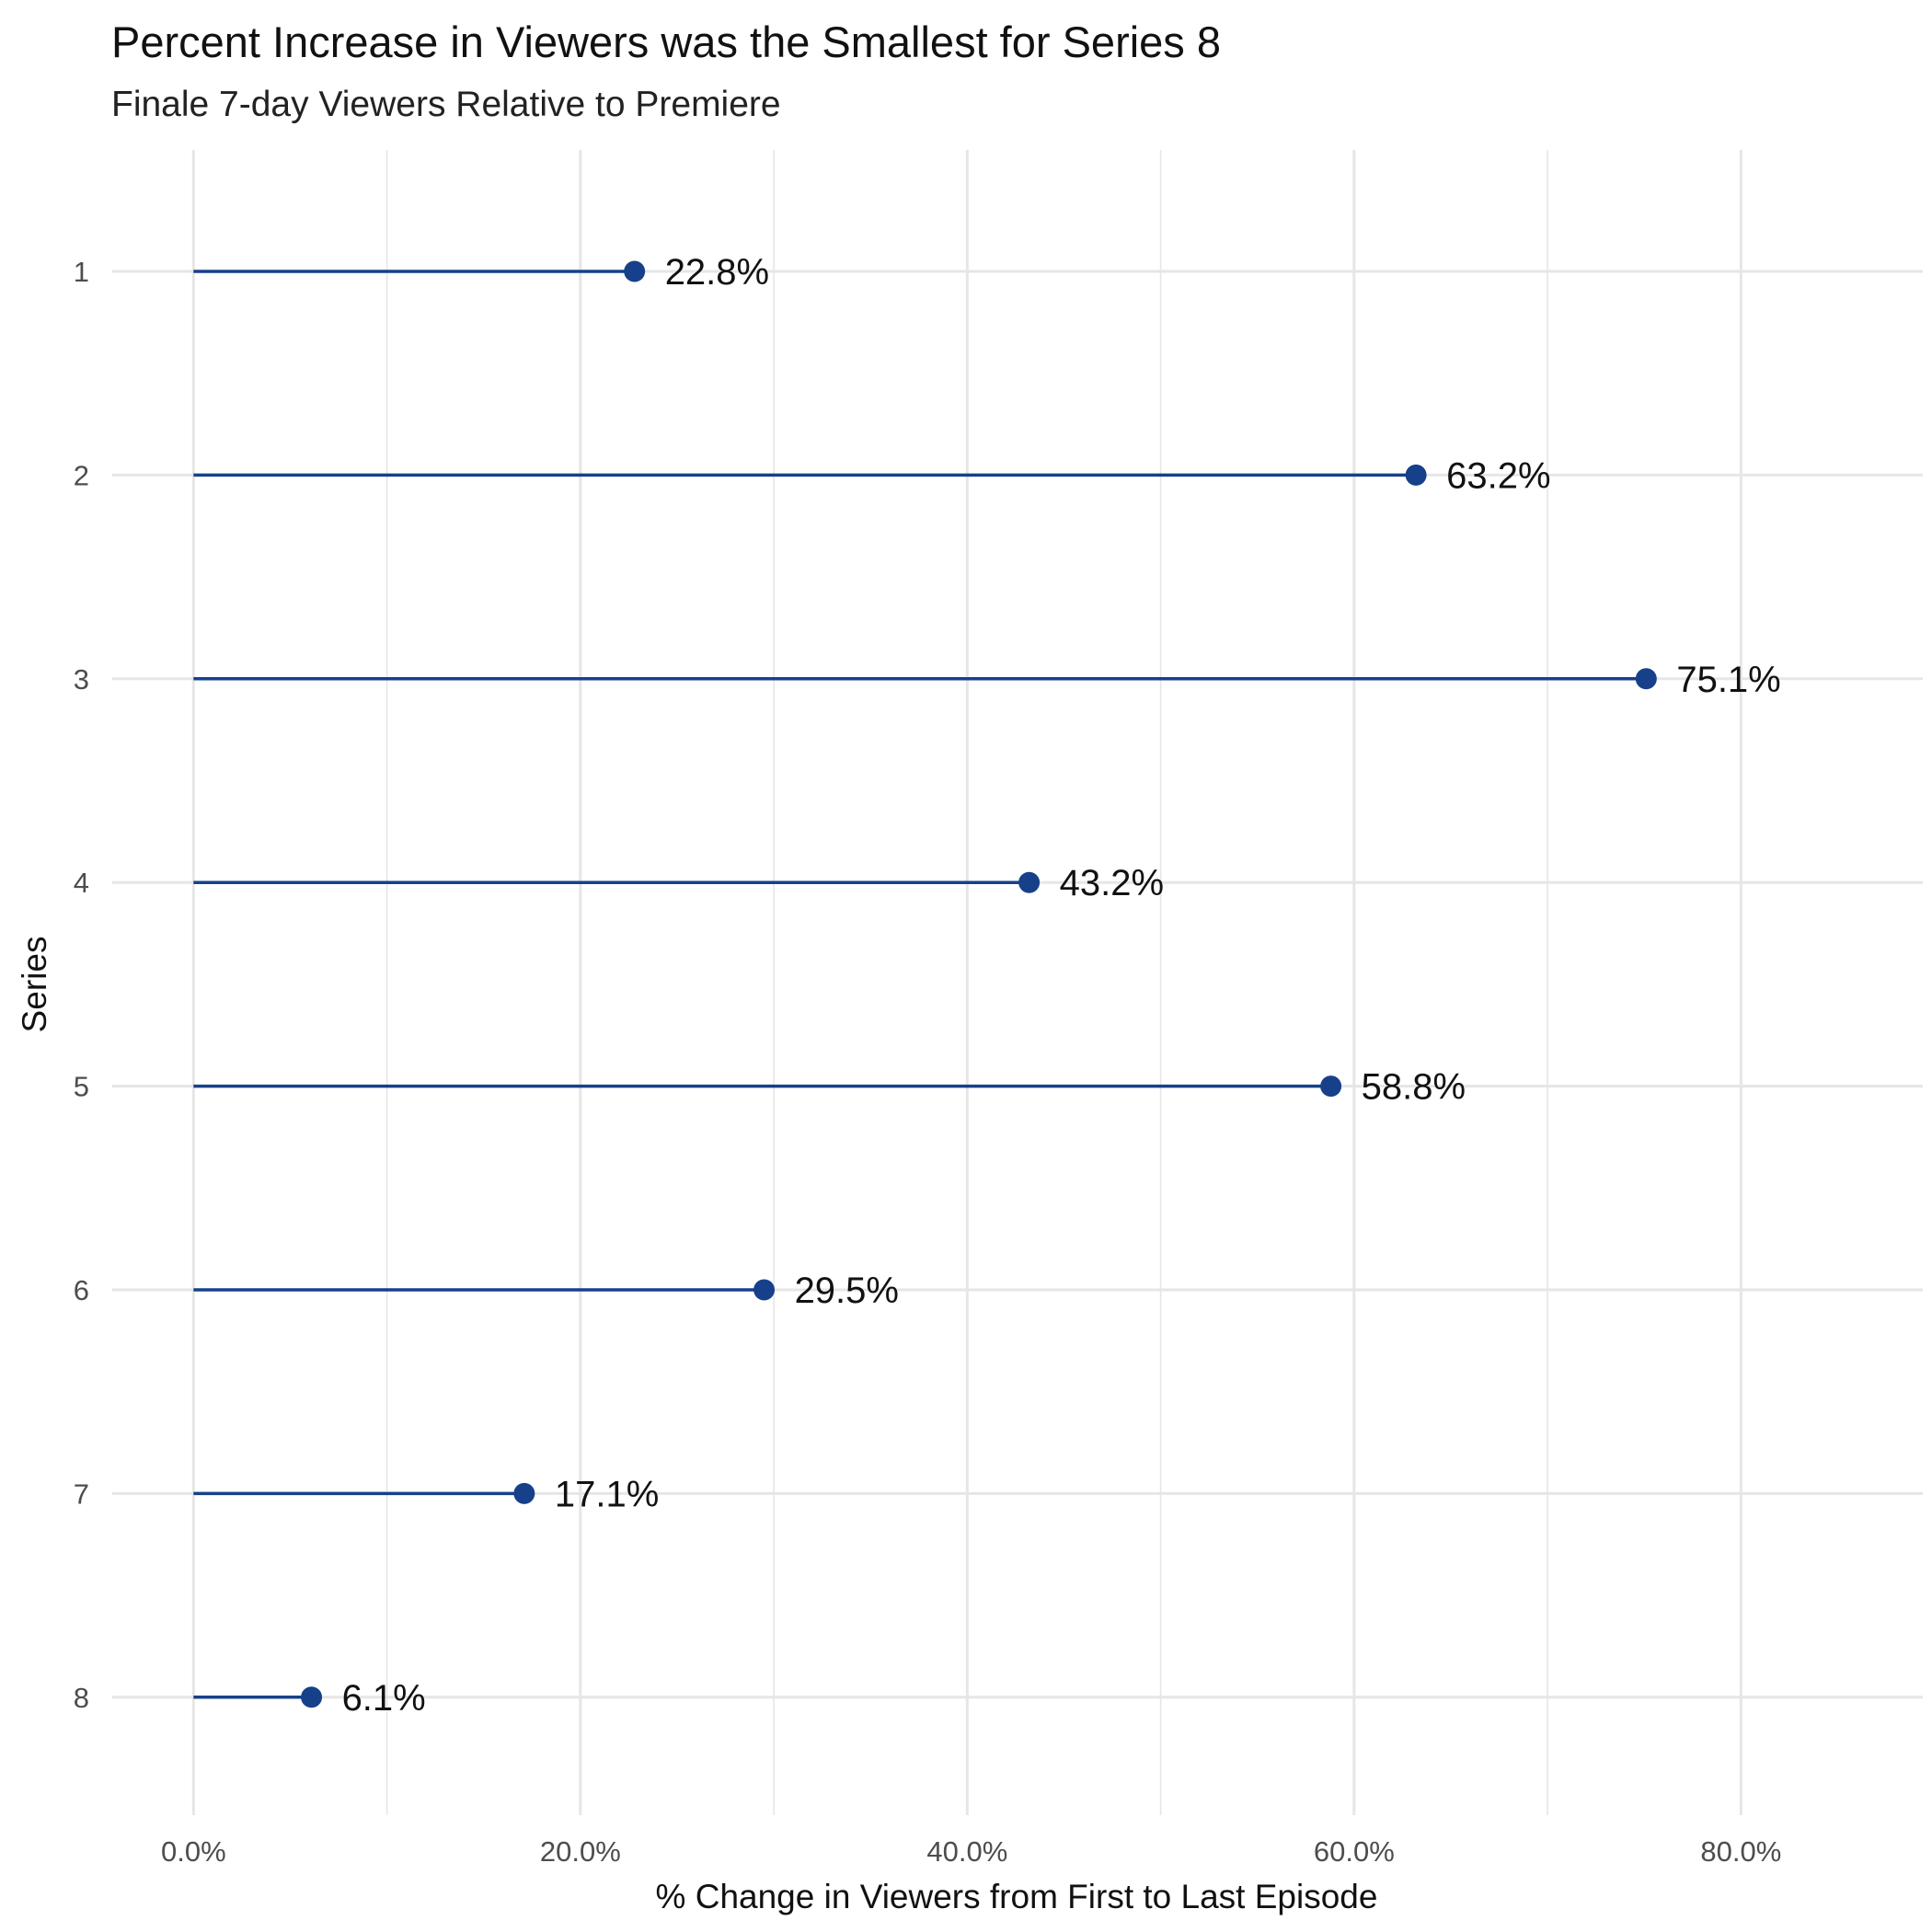 This screenshot has height=1932, width=1932. I want to click on x-tick-label: 80.0%, so click(1740, 1851).